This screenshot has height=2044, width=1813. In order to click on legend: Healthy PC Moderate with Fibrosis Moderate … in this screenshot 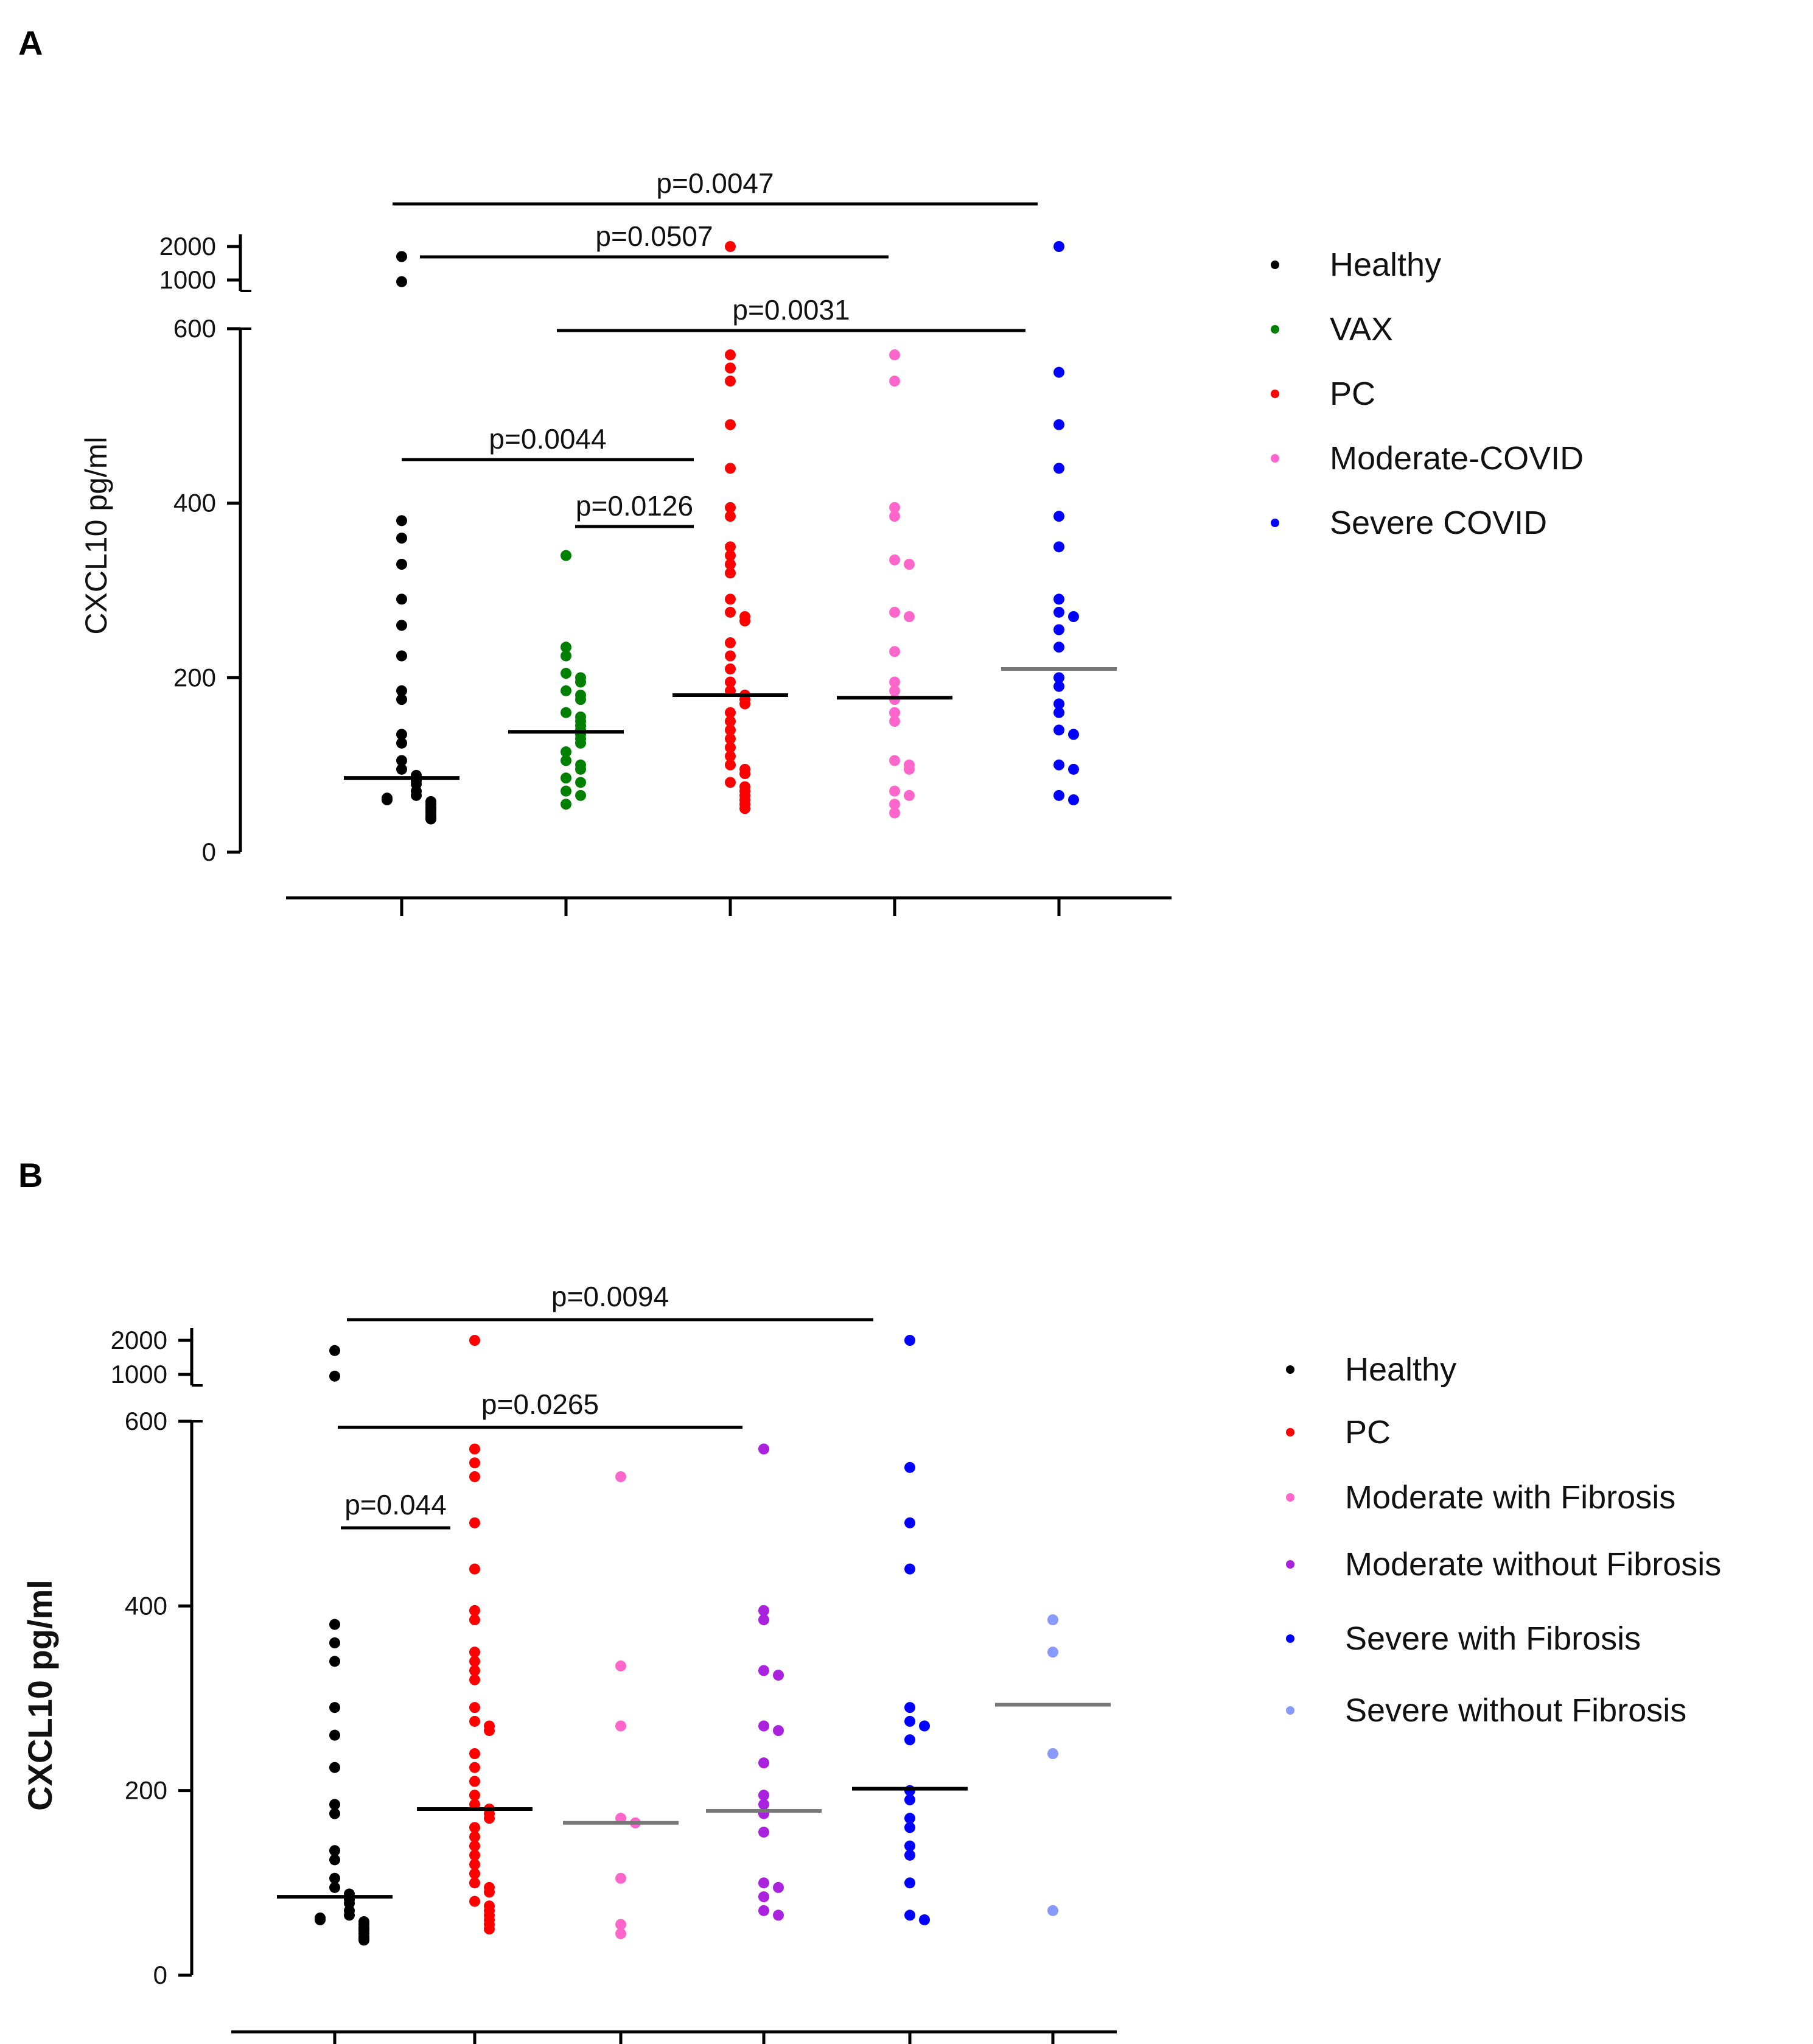, I will do `click(1503, 1540)`.